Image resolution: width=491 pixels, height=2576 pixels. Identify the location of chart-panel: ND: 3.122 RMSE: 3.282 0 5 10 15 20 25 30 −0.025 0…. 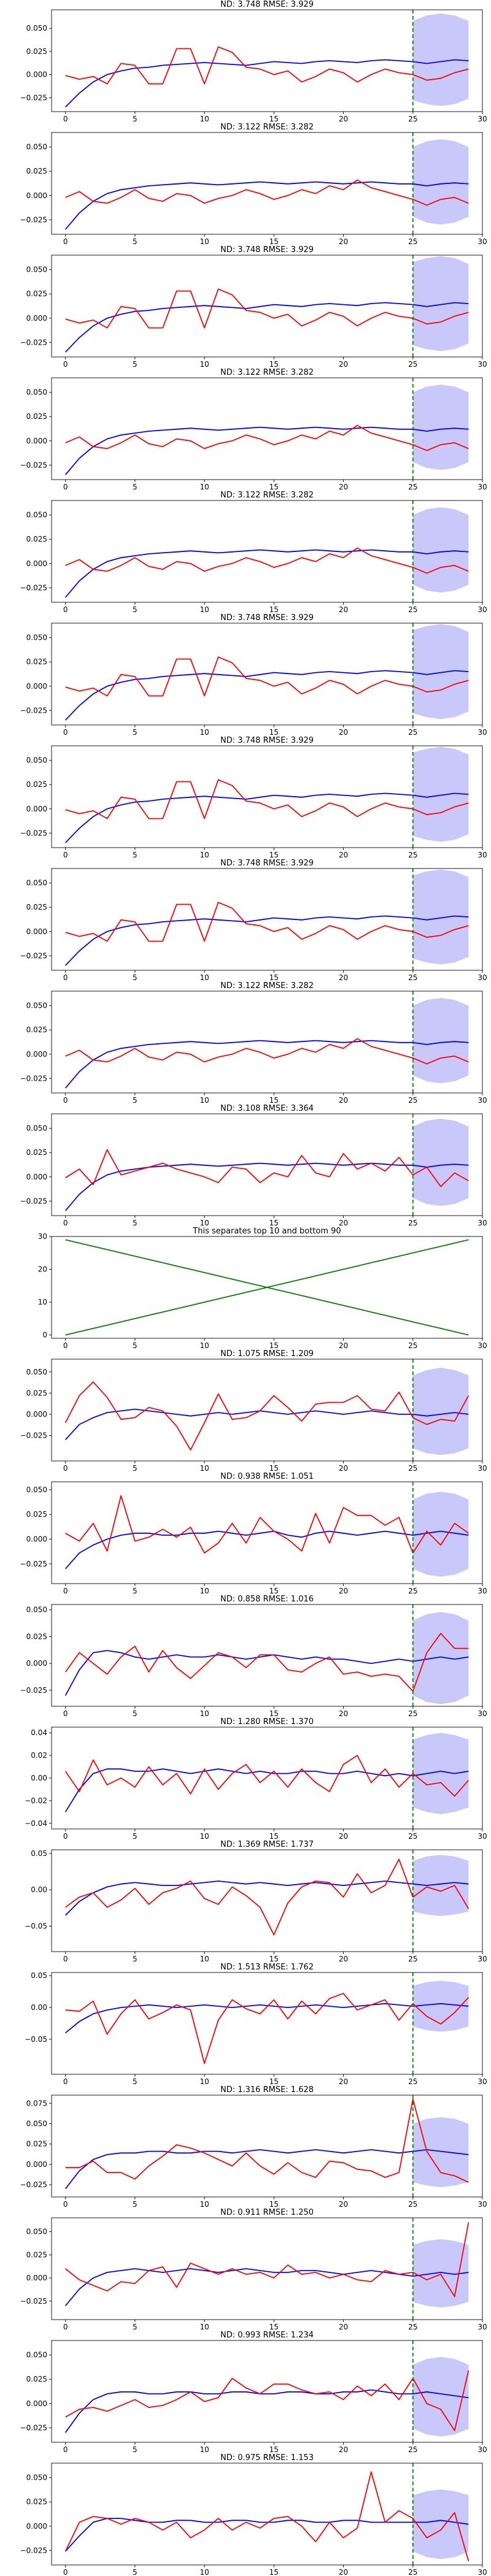
(253, 429).